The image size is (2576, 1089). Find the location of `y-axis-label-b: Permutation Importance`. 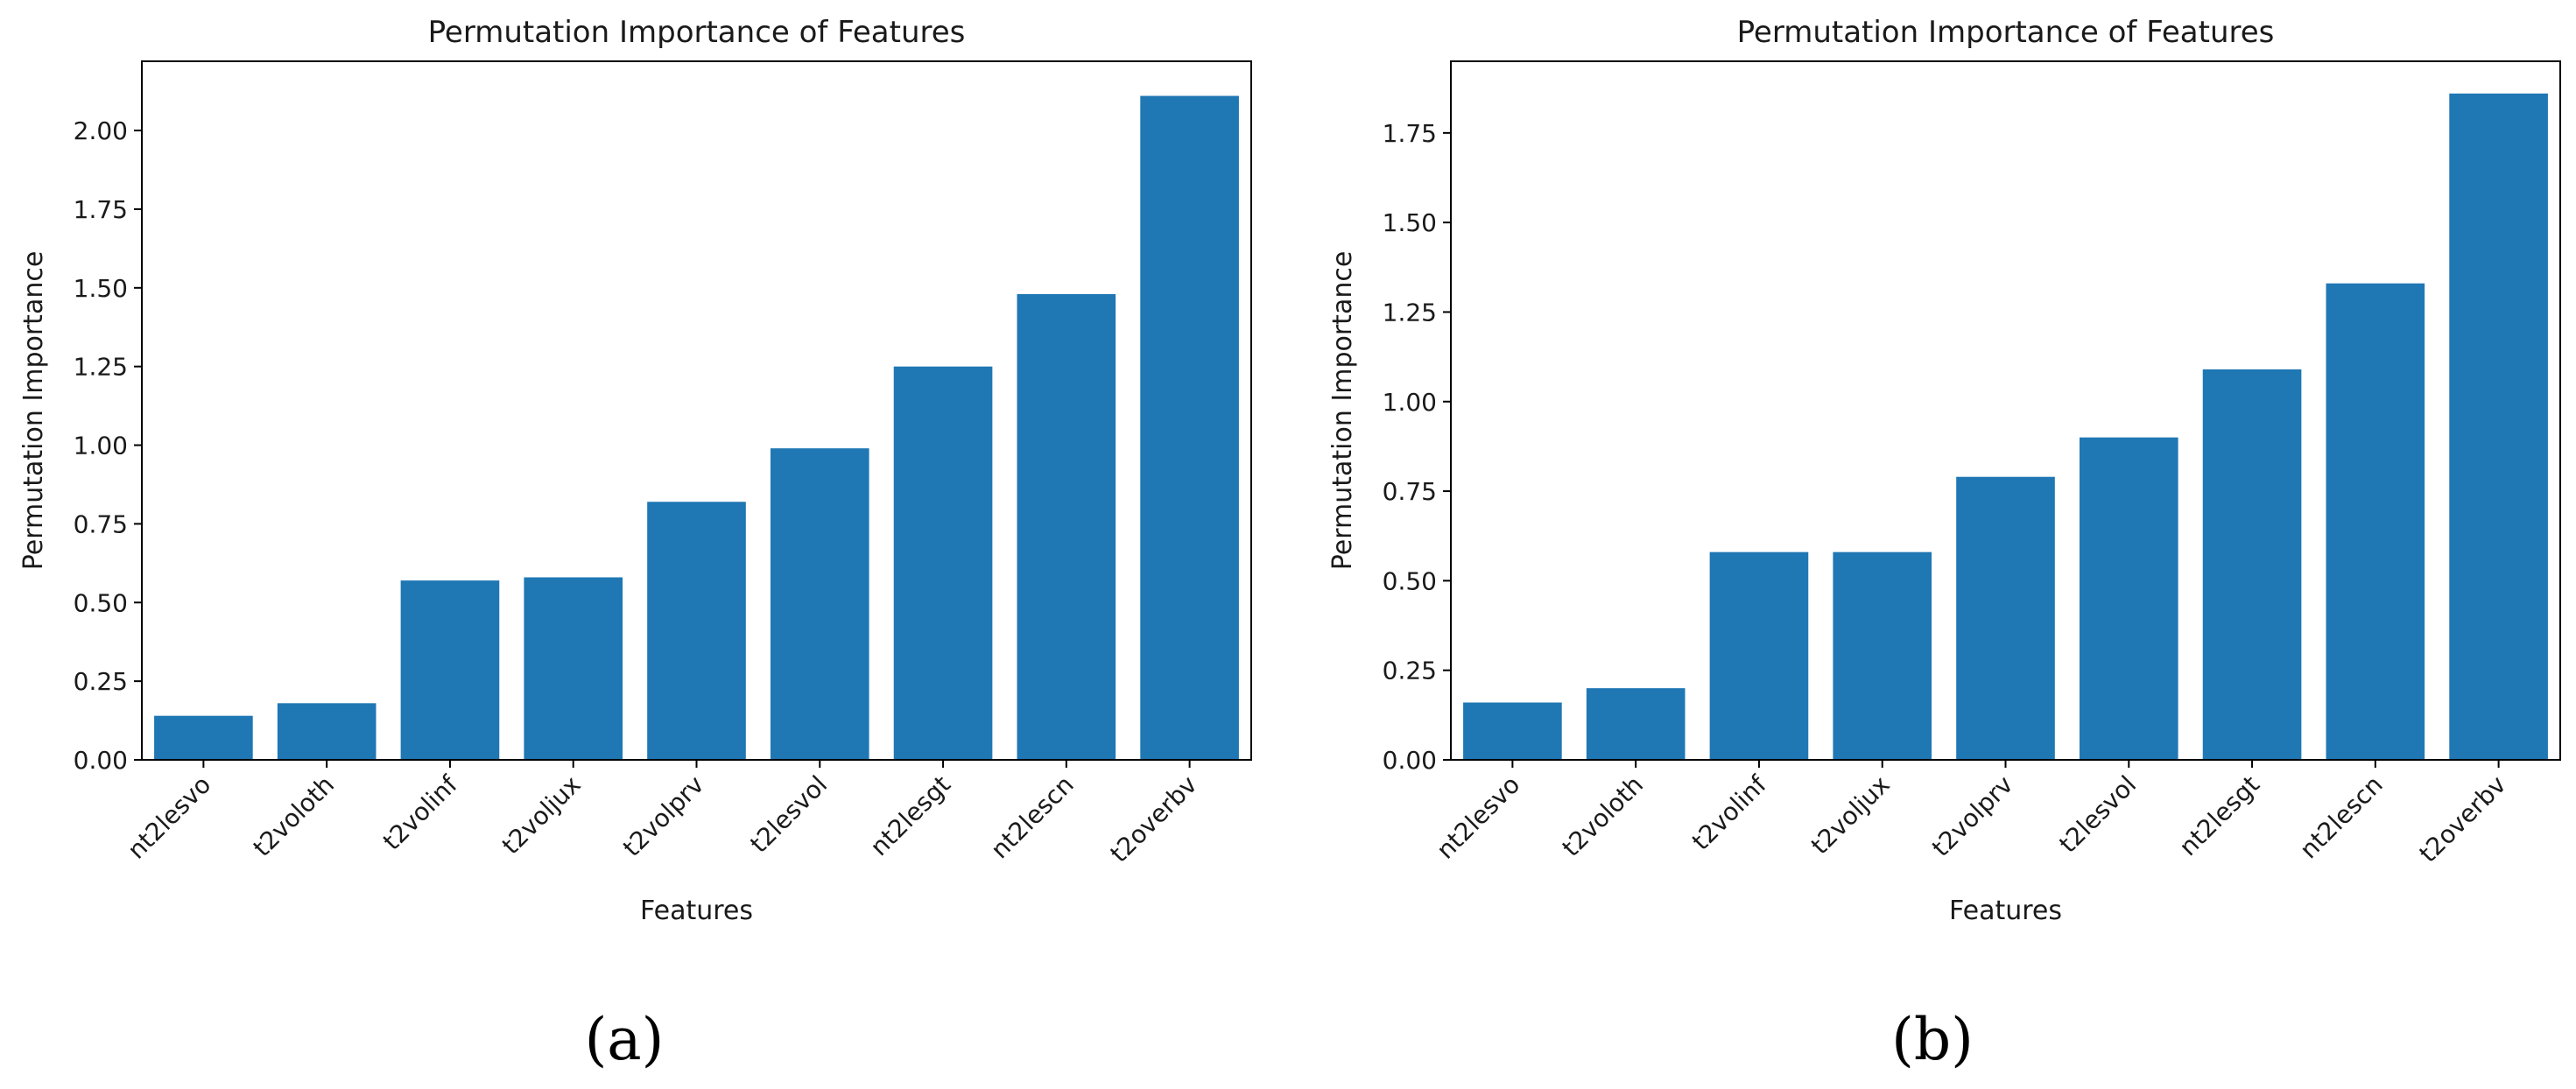

y-axis-label-b: Permutation Importance is located at coordinates (1342, 411).